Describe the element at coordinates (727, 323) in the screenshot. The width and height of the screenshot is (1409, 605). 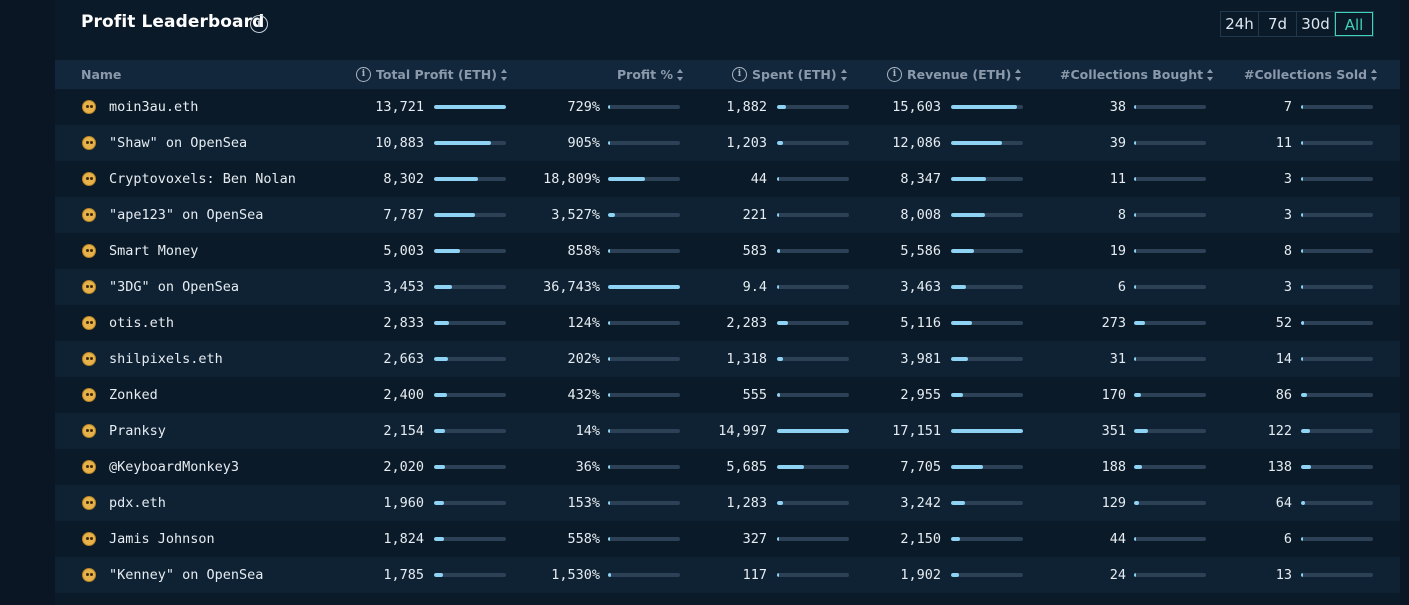
I see `table-row: otis.eth 2,833 124% 2,283 5,116 273 52` at that location.